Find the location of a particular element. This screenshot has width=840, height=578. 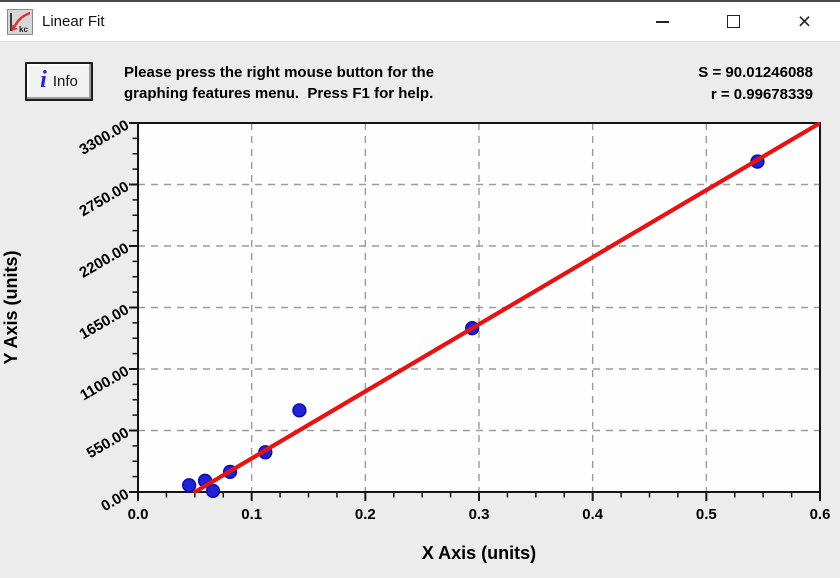

fit-statistics: S = 90.01246088 r = 0.99678339 is located at coordinates (755, 84).